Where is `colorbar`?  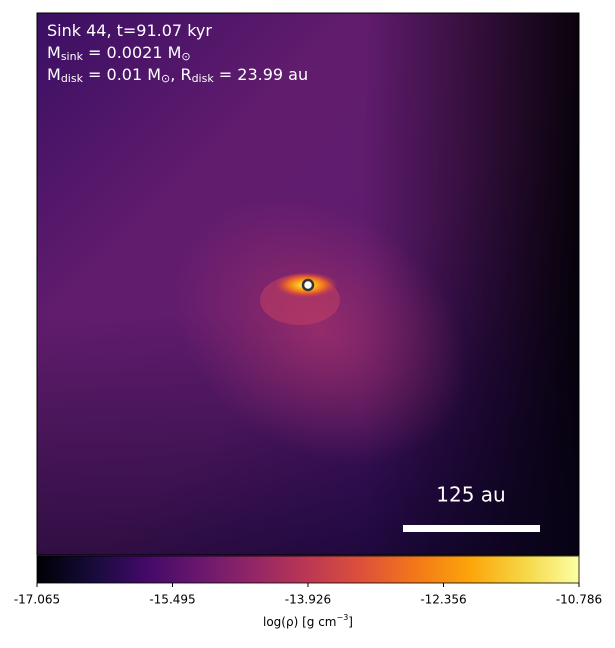 colorbar is located at coordinates (308, 569).